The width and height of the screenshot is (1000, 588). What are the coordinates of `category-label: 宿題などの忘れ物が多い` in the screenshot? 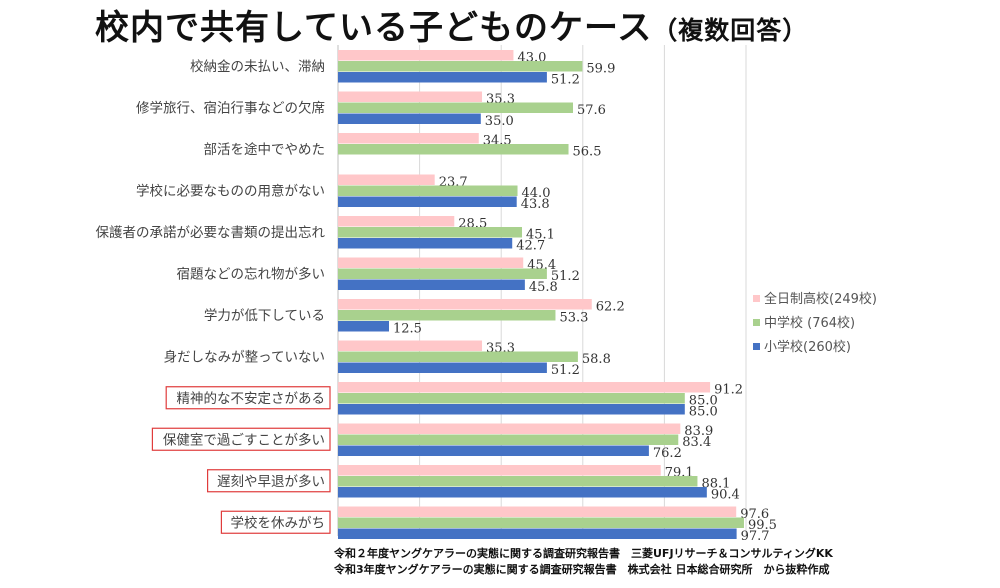 It's located at (251, 273).